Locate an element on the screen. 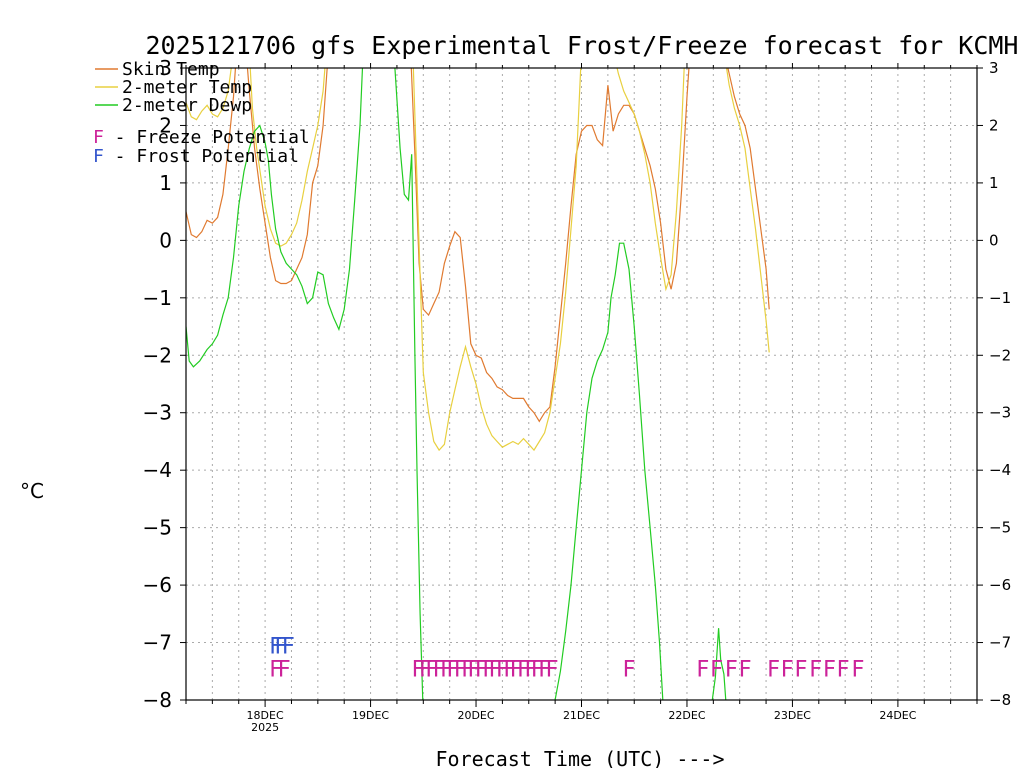  legend-label: Skin Temp is located at coordinates (171, 69).